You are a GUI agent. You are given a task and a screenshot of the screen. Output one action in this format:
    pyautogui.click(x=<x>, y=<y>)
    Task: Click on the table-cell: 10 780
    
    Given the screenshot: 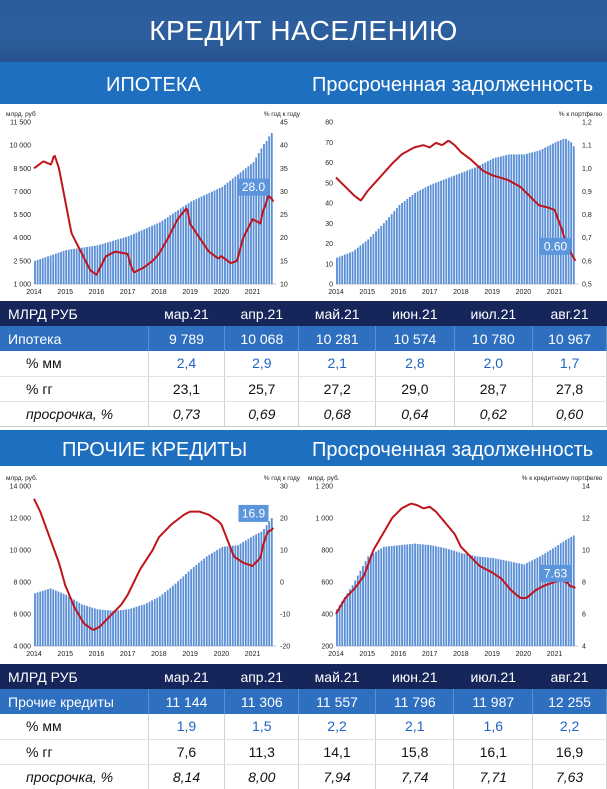 What is the action you would take?
    pyautogui.click(x=494, y=338)
    